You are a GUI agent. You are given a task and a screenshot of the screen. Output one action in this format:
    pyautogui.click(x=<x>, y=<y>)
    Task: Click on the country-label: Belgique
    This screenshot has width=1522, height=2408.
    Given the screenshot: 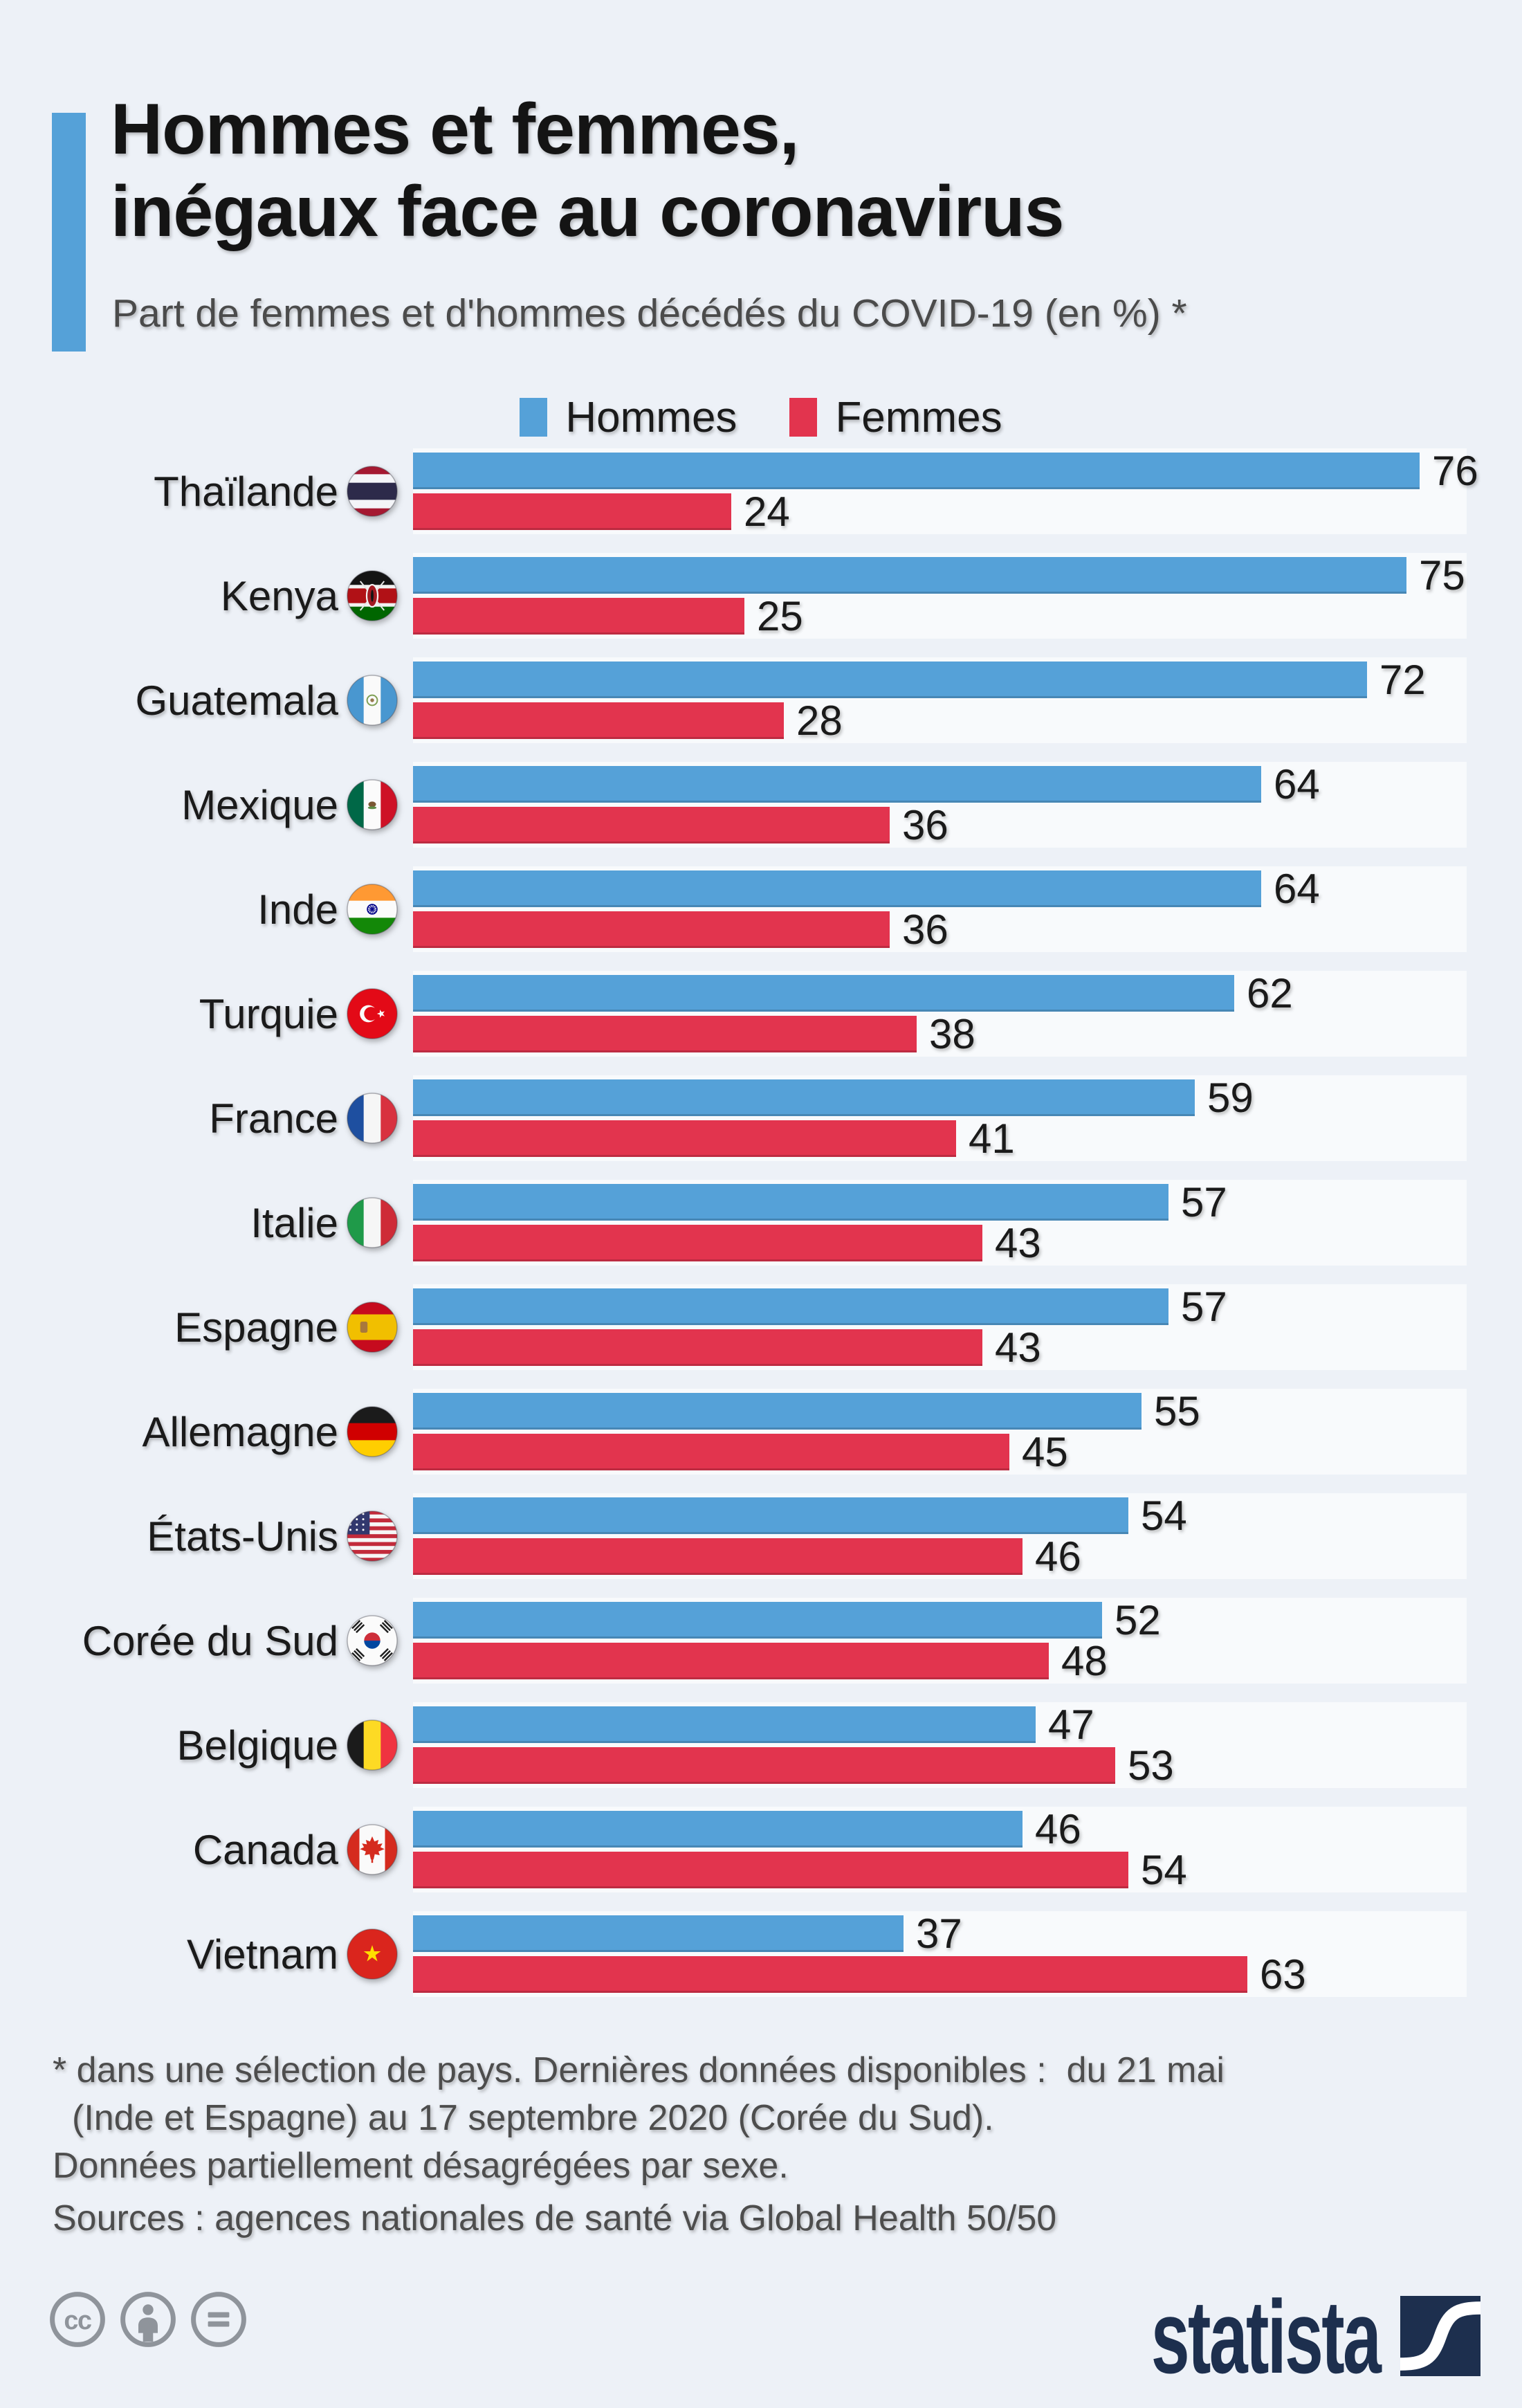 What is the action you would take?
    pyautogui.click(x=257, y=1745)
    